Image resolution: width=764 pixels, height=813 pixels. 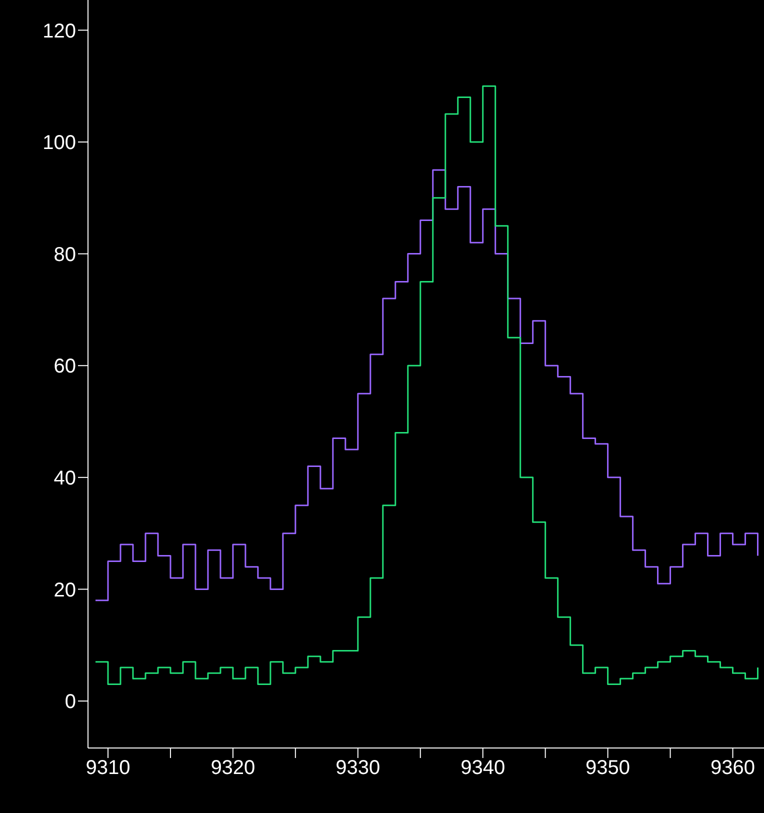 I want to click on y-tick-label: 100, so click(x=59, y=143).